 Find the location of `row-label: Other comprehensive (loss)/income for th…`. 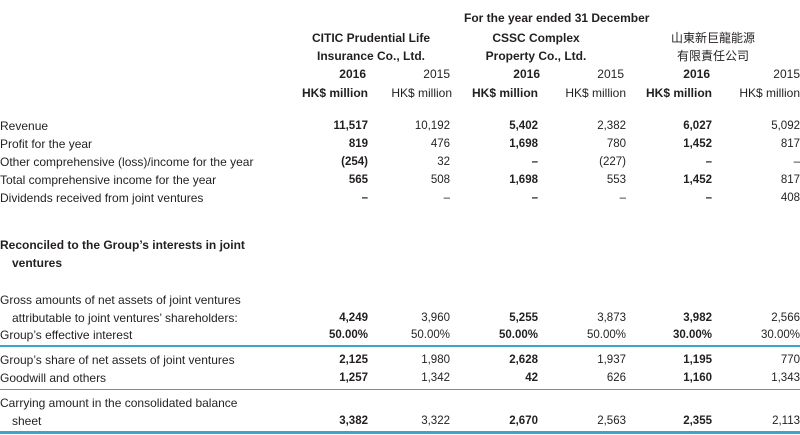

row-label: Other comprehensive (loss)/income for th… is located at coordinates (127, 162).